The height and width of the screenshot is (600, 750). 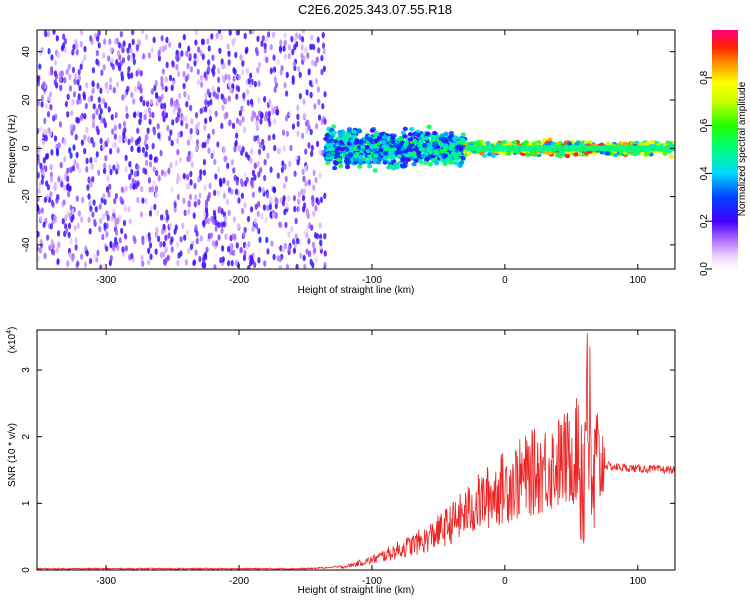 What do you see at coordinates (26, 503) in the screenshot?
I see `snr-y-tick-label: 1` at bounding box center [26, 503].